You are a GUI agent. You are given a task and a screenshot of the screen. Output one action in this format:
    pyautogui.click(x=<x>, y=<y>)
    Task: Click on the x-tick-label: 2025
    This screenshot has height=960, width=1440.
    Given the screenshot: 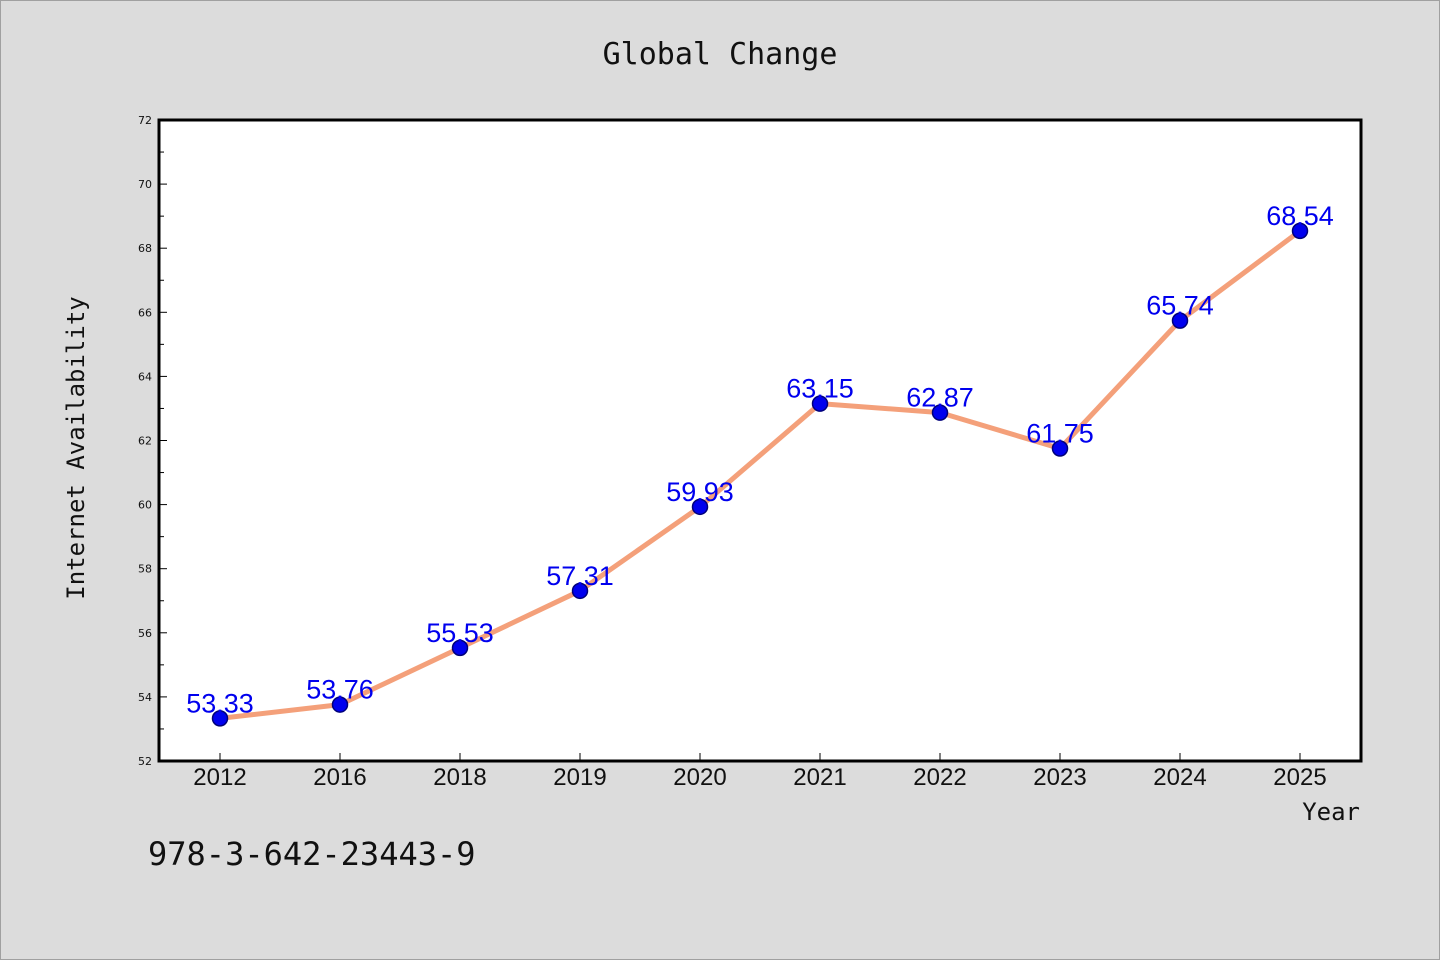 What is the action you would take?
    pyautogui.click(x=1299, y=777)
    